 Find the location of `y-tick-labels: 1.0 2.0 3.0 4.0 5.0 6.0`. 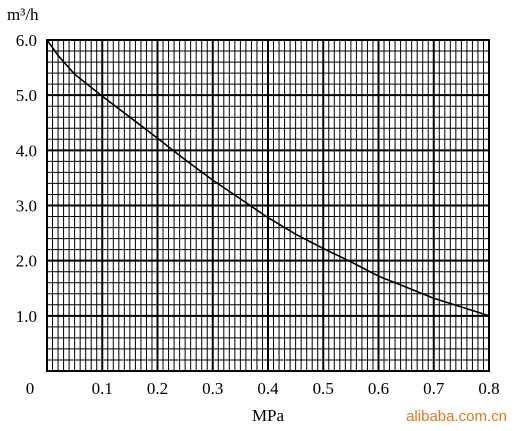

y-tick-labels: 1.0 2.0 3.0 4.0 5.0 6.0 is located at coordinates (26, 178).